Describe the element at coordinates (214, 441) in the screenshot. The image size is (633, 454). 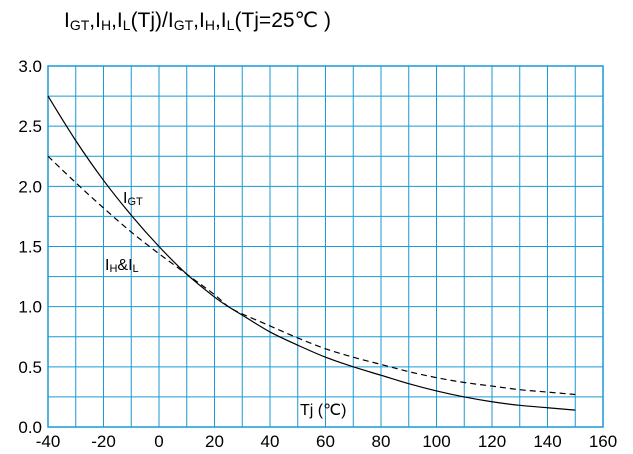
I see `x-tick-label: 20` at that location.